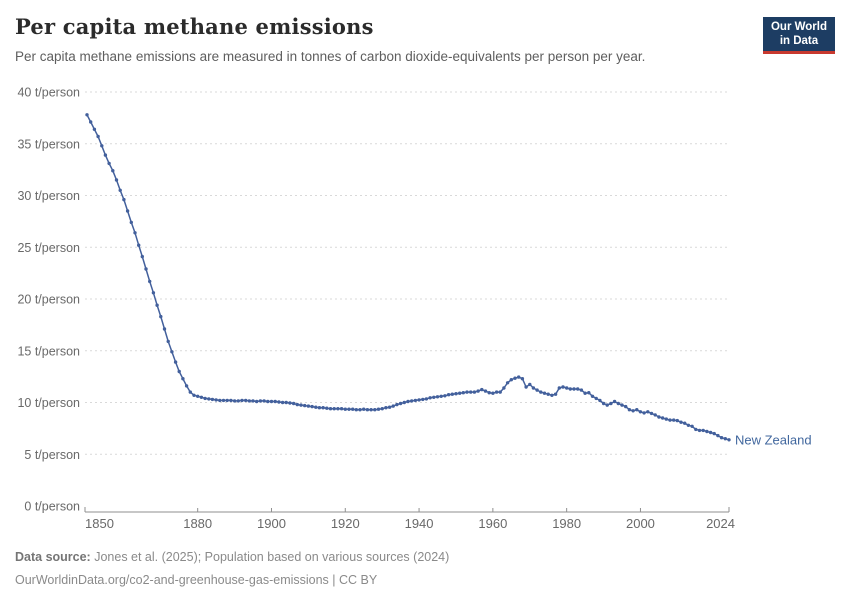 The height and width of the screenshot is (600, 850). What do you see at coordinates (52, 455) in the screenshot?
I see `y-axis-tick-label: 5 t/person` at bounding box center [52, 455].